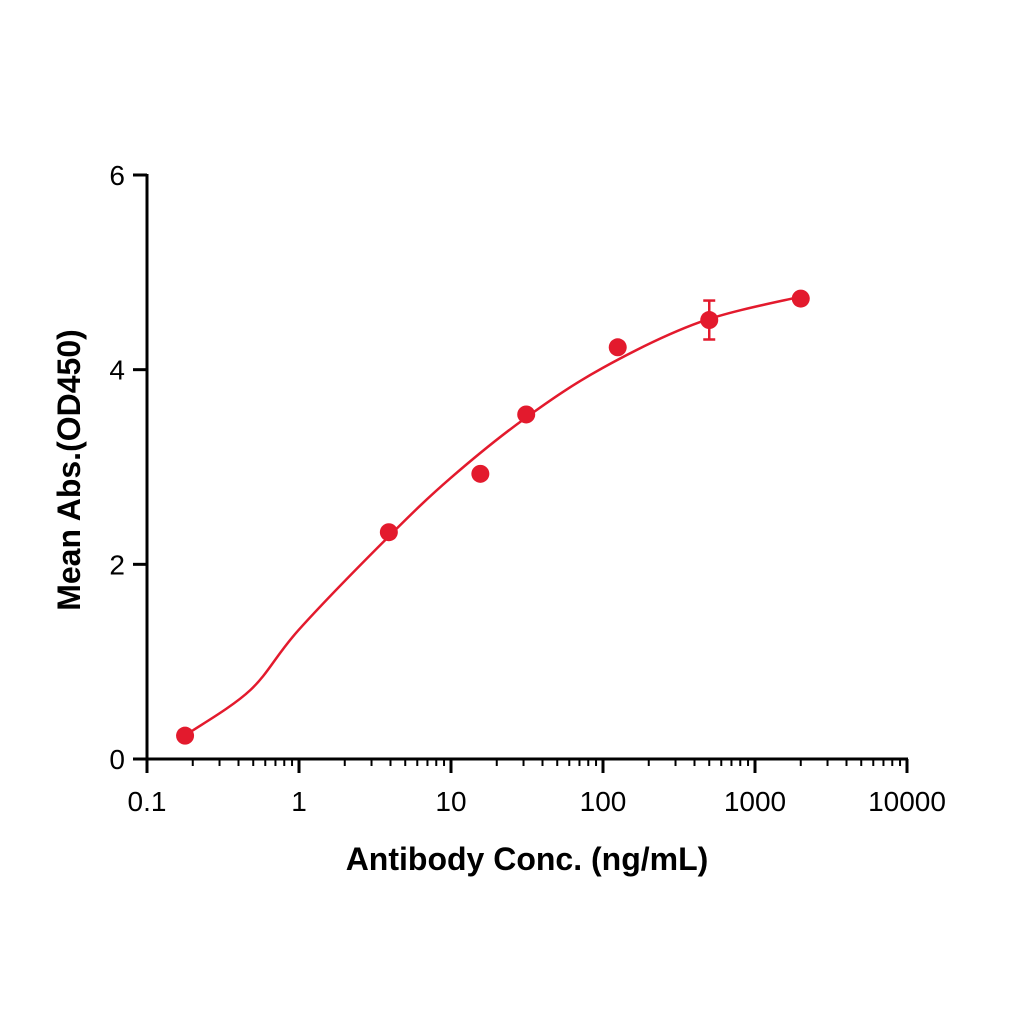 This screenshot has height=1024, width=1024. Describe the element at coordinates (117, 759) in the screenshot. I see `y-tick-label: 0` at that location.